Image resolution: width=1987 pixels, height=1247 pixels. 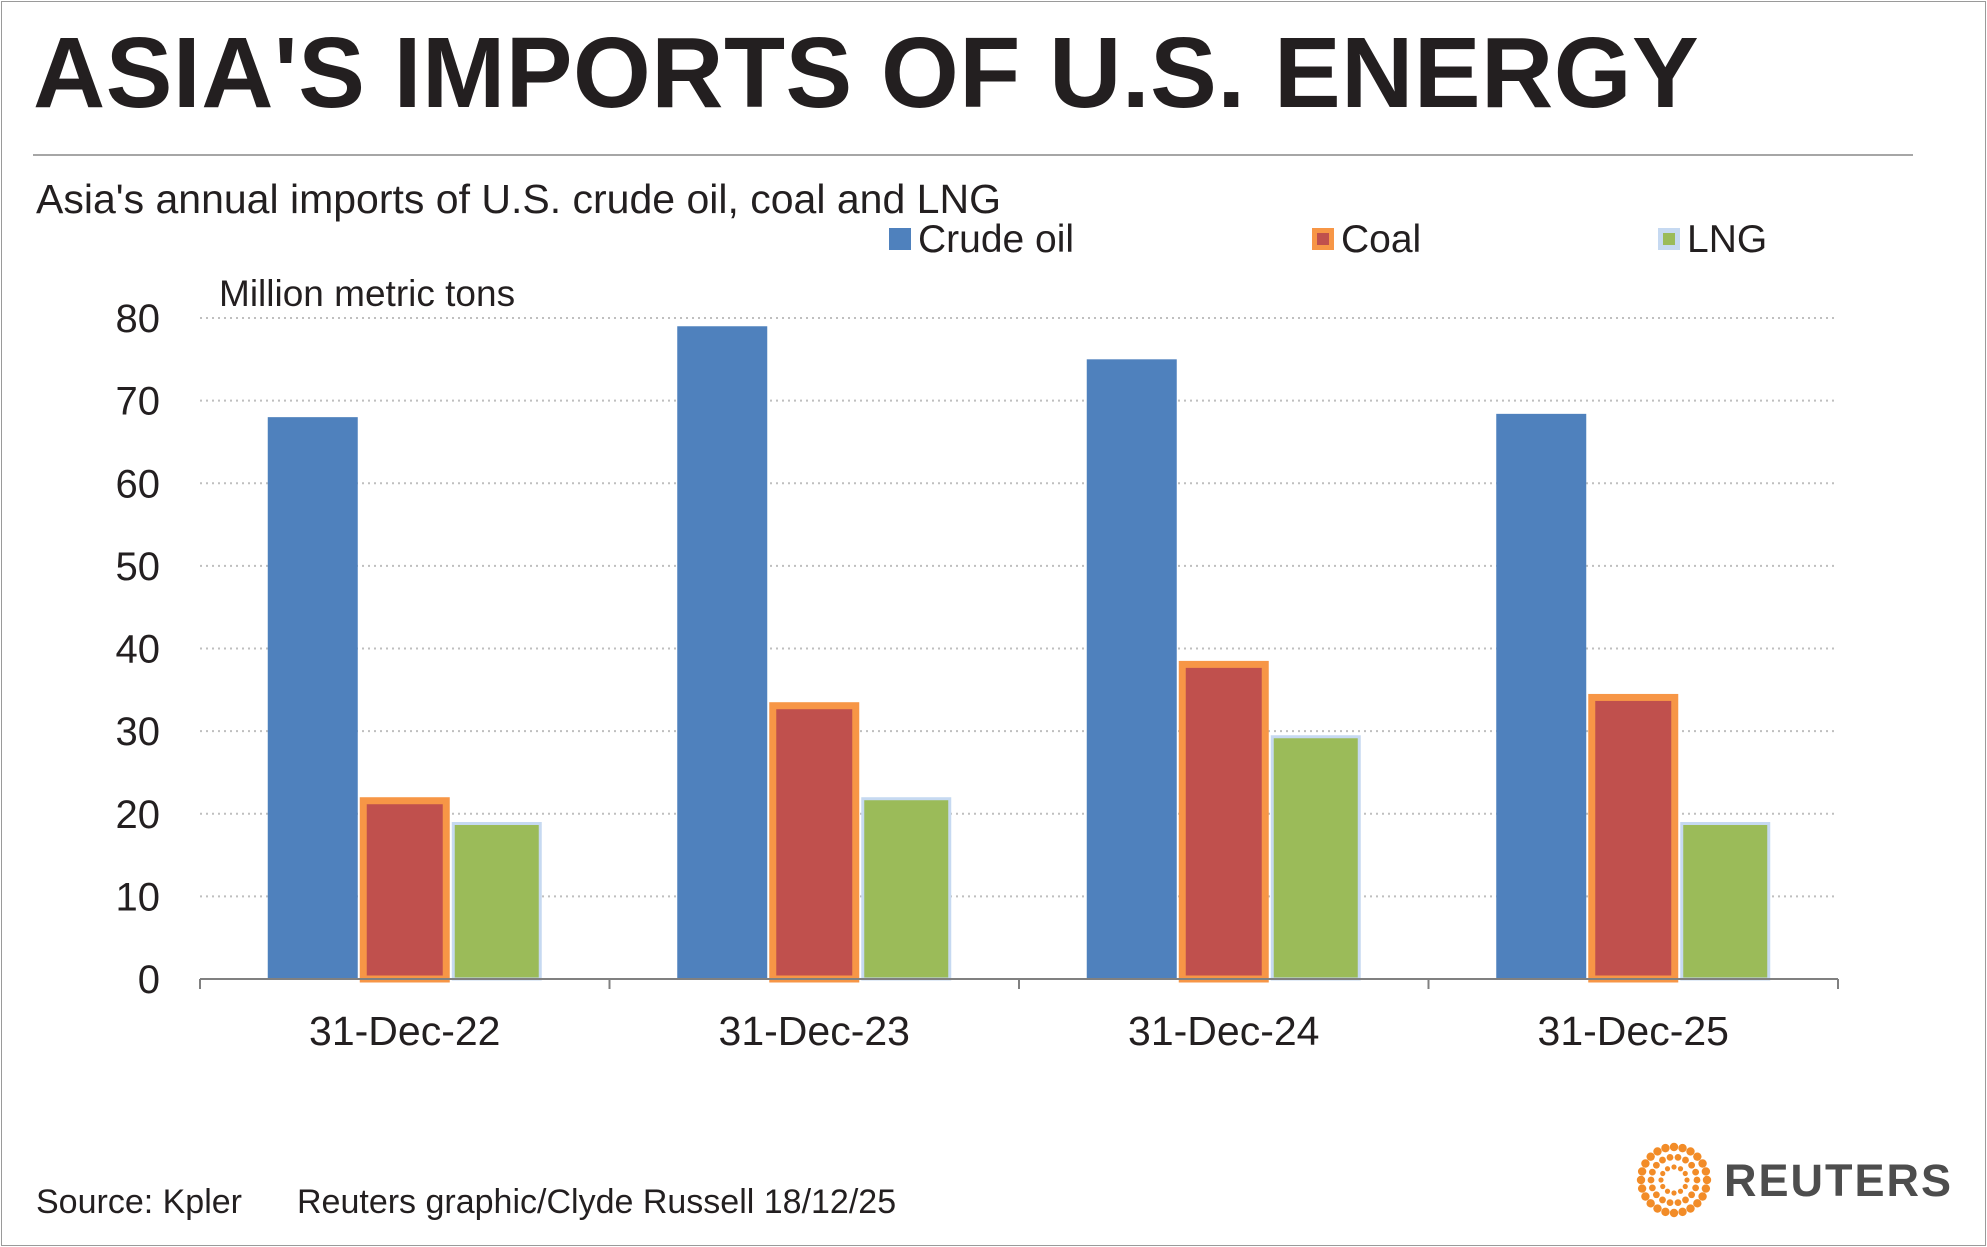 I want to click on legend-swatch-lng, so click(x=1669, y=239).